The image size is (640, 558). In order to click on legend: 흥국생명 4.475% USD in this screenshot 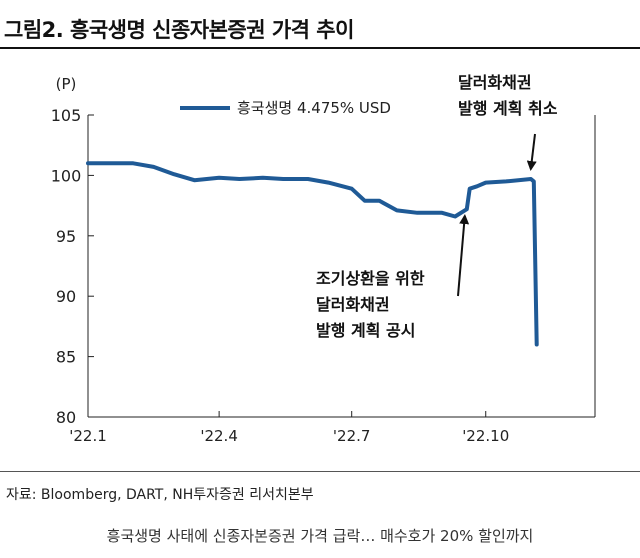, I will do `click(285, 108)`.